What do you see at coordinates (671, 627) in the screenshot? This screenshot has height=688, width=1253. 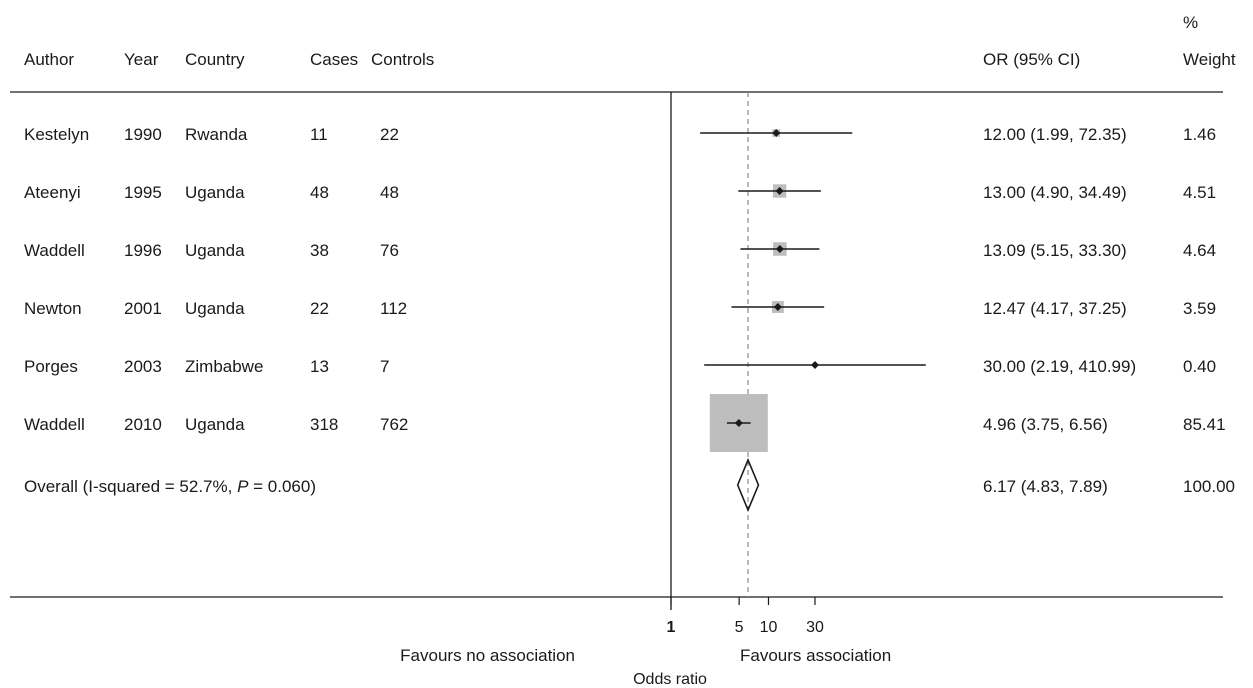 I see `x-tick-label: 1` at bounding box center [671, 627].